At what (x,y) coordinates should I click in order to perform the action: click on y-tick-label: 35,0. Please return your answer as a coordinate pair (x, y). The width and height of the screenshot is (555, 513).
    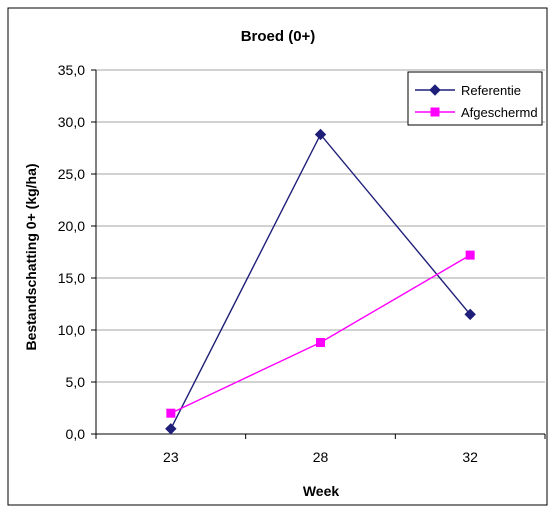
    Looking at the image, I should click on (71, 70).